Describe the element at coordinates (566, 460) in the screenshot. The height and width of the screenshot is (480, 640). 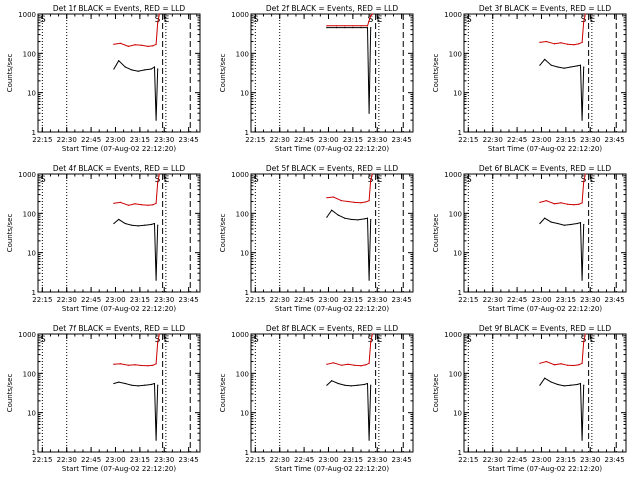
I see `x-tick-label: 23:15` at that location.